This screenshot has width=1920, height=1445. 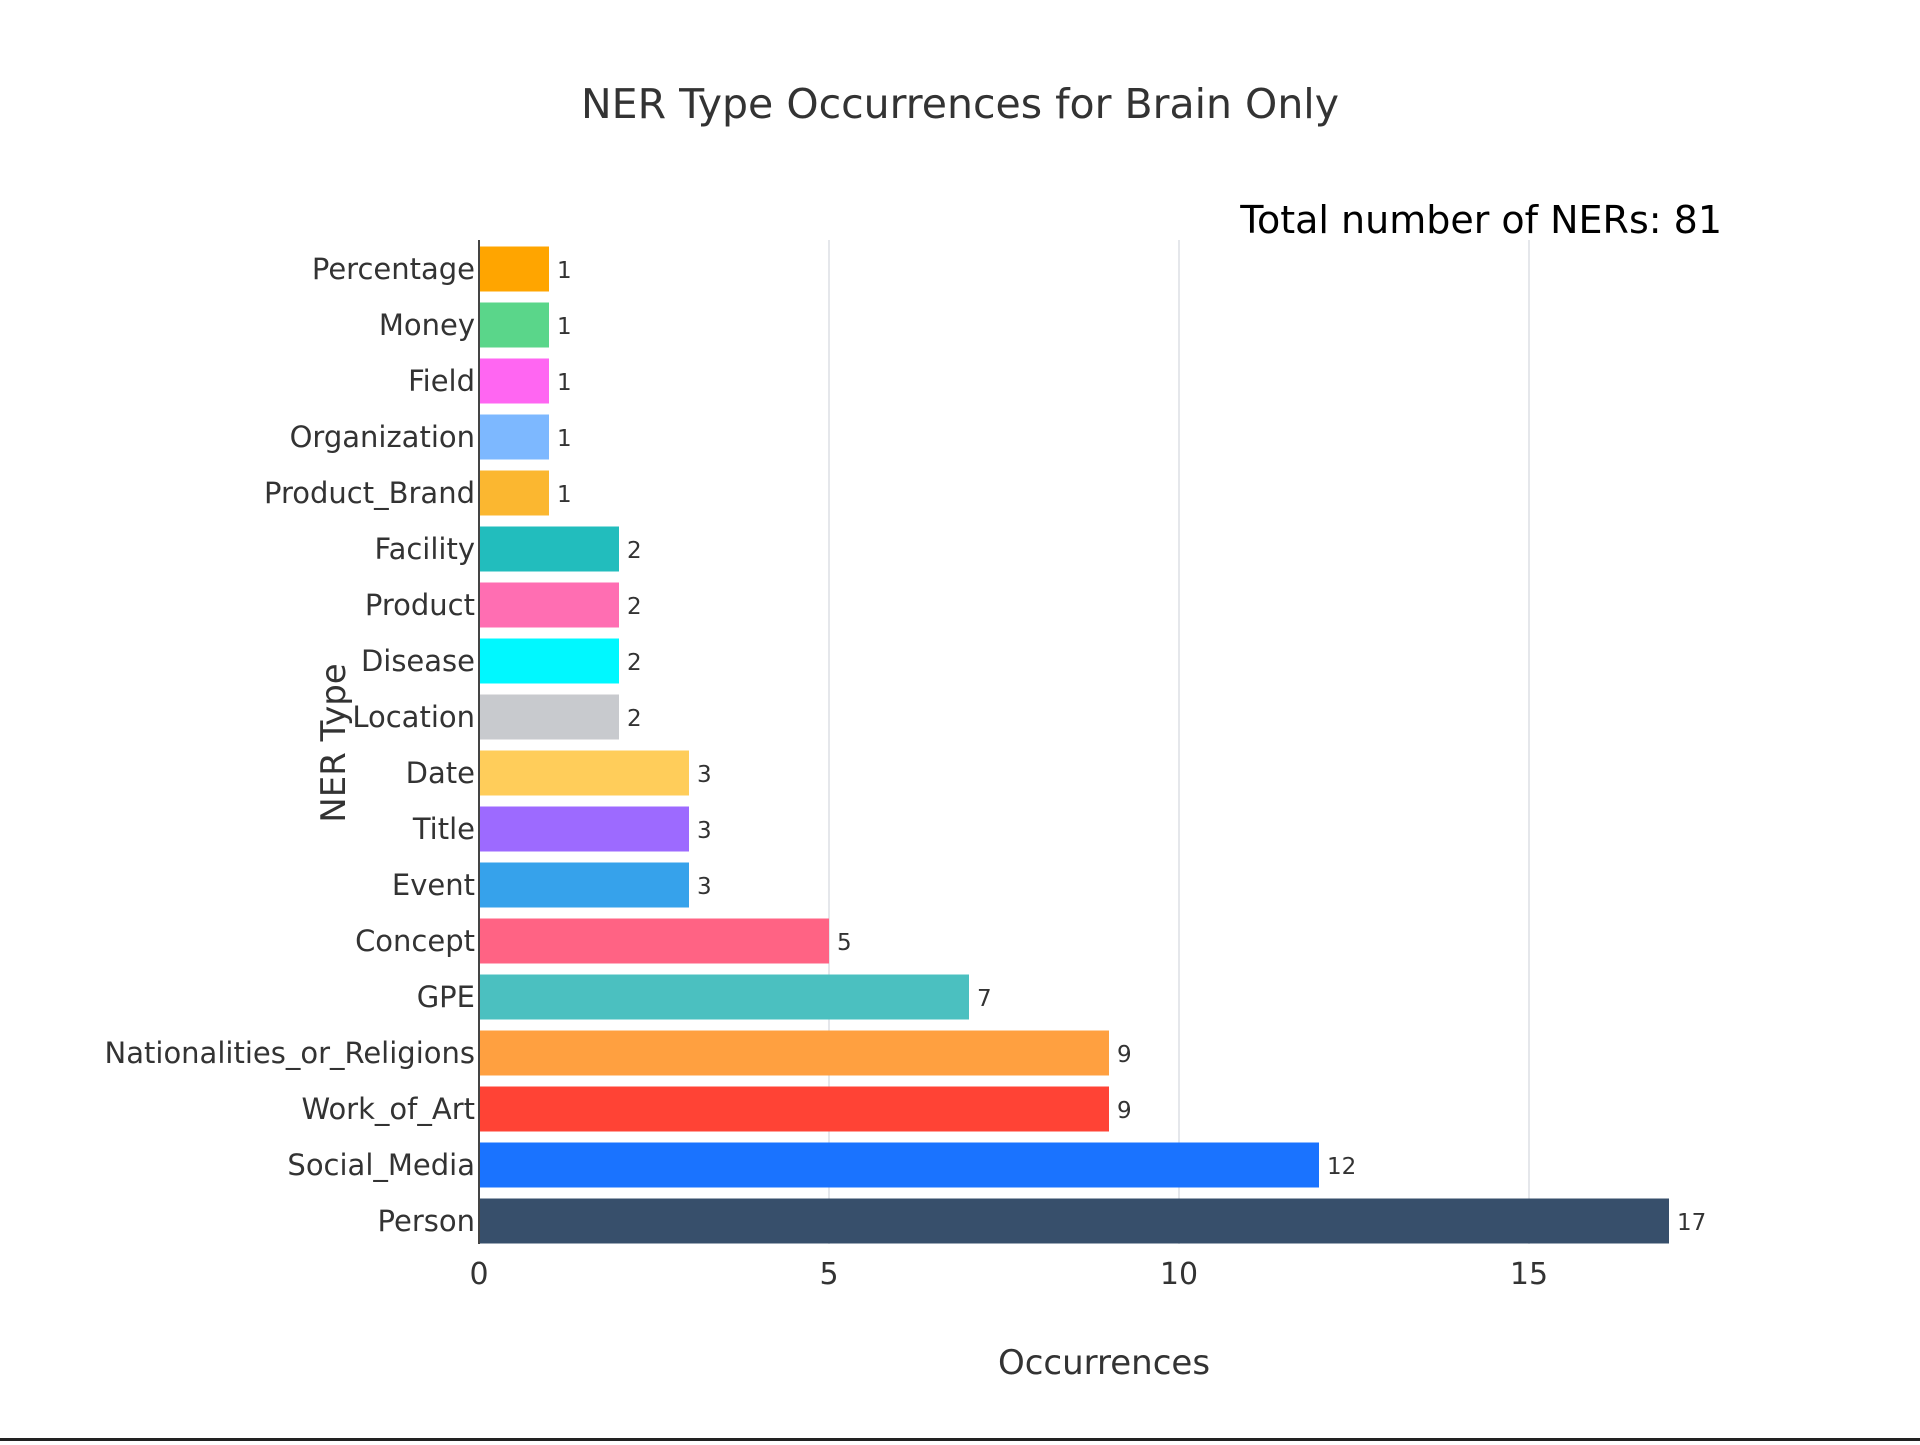 What do you see at coordinates (1691, 1223) in the screenshot?
I see `bar-value-label: 17` at bounding box center [1691, 1223].